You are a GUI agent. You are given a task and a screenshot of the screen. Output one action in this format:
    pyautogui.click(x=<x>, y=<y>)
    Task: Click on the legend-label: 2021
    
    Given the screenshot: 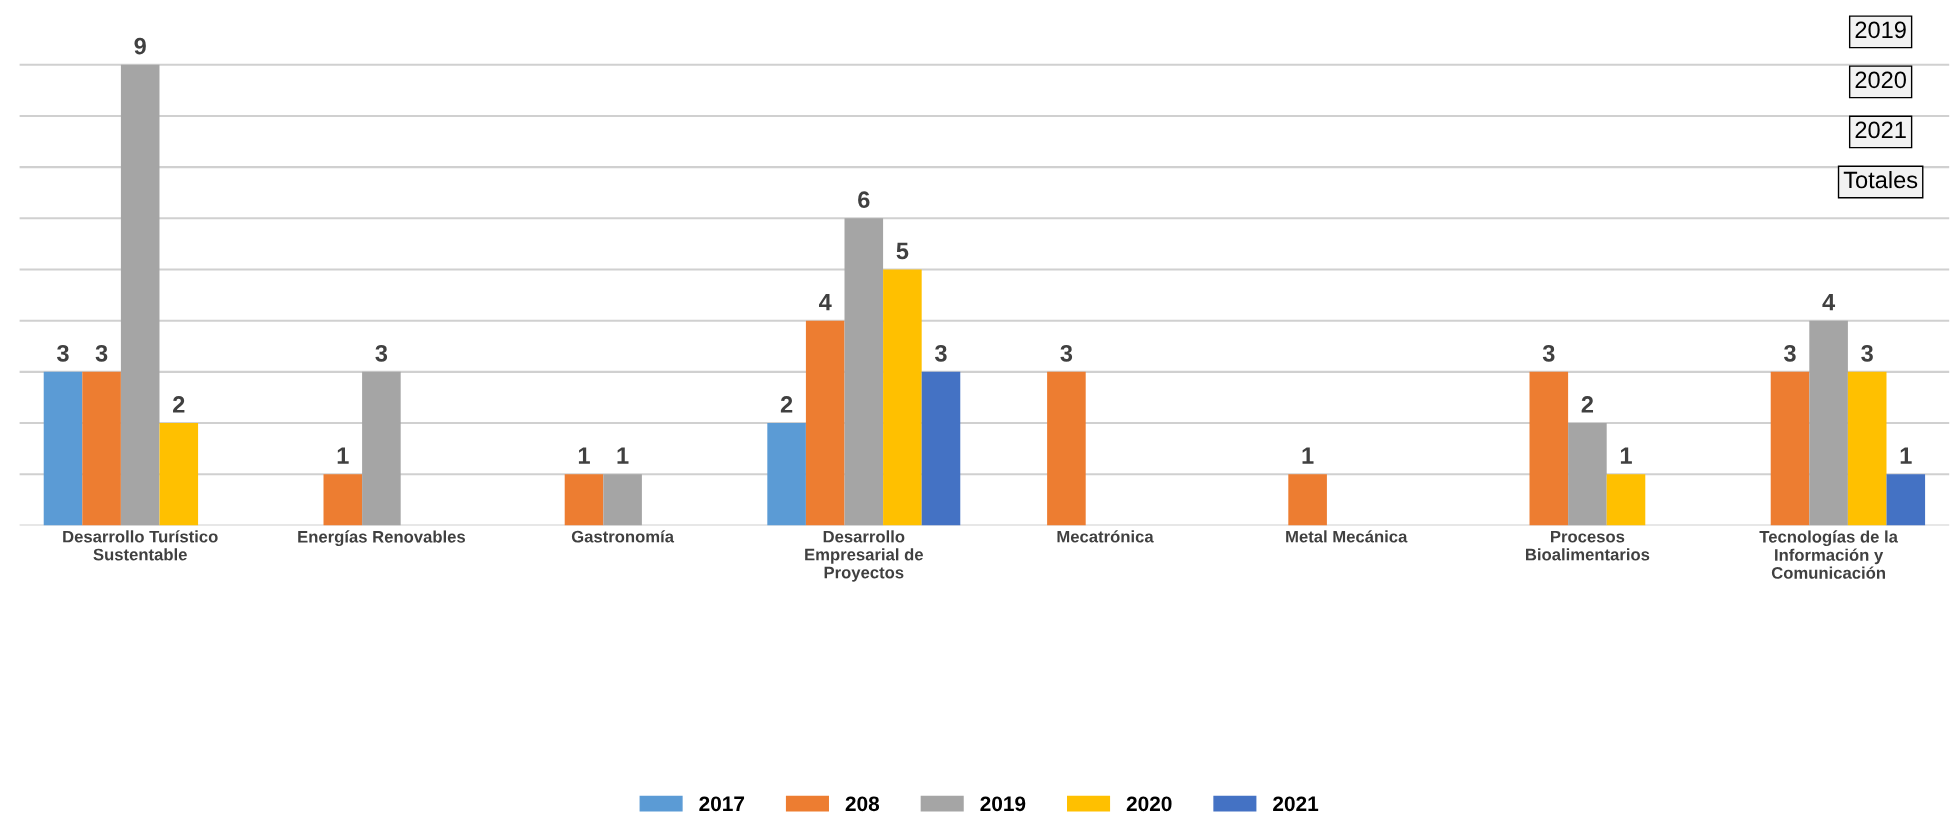 What is the action you would take?
    pyautogui.click(x=1296, y=804)
    